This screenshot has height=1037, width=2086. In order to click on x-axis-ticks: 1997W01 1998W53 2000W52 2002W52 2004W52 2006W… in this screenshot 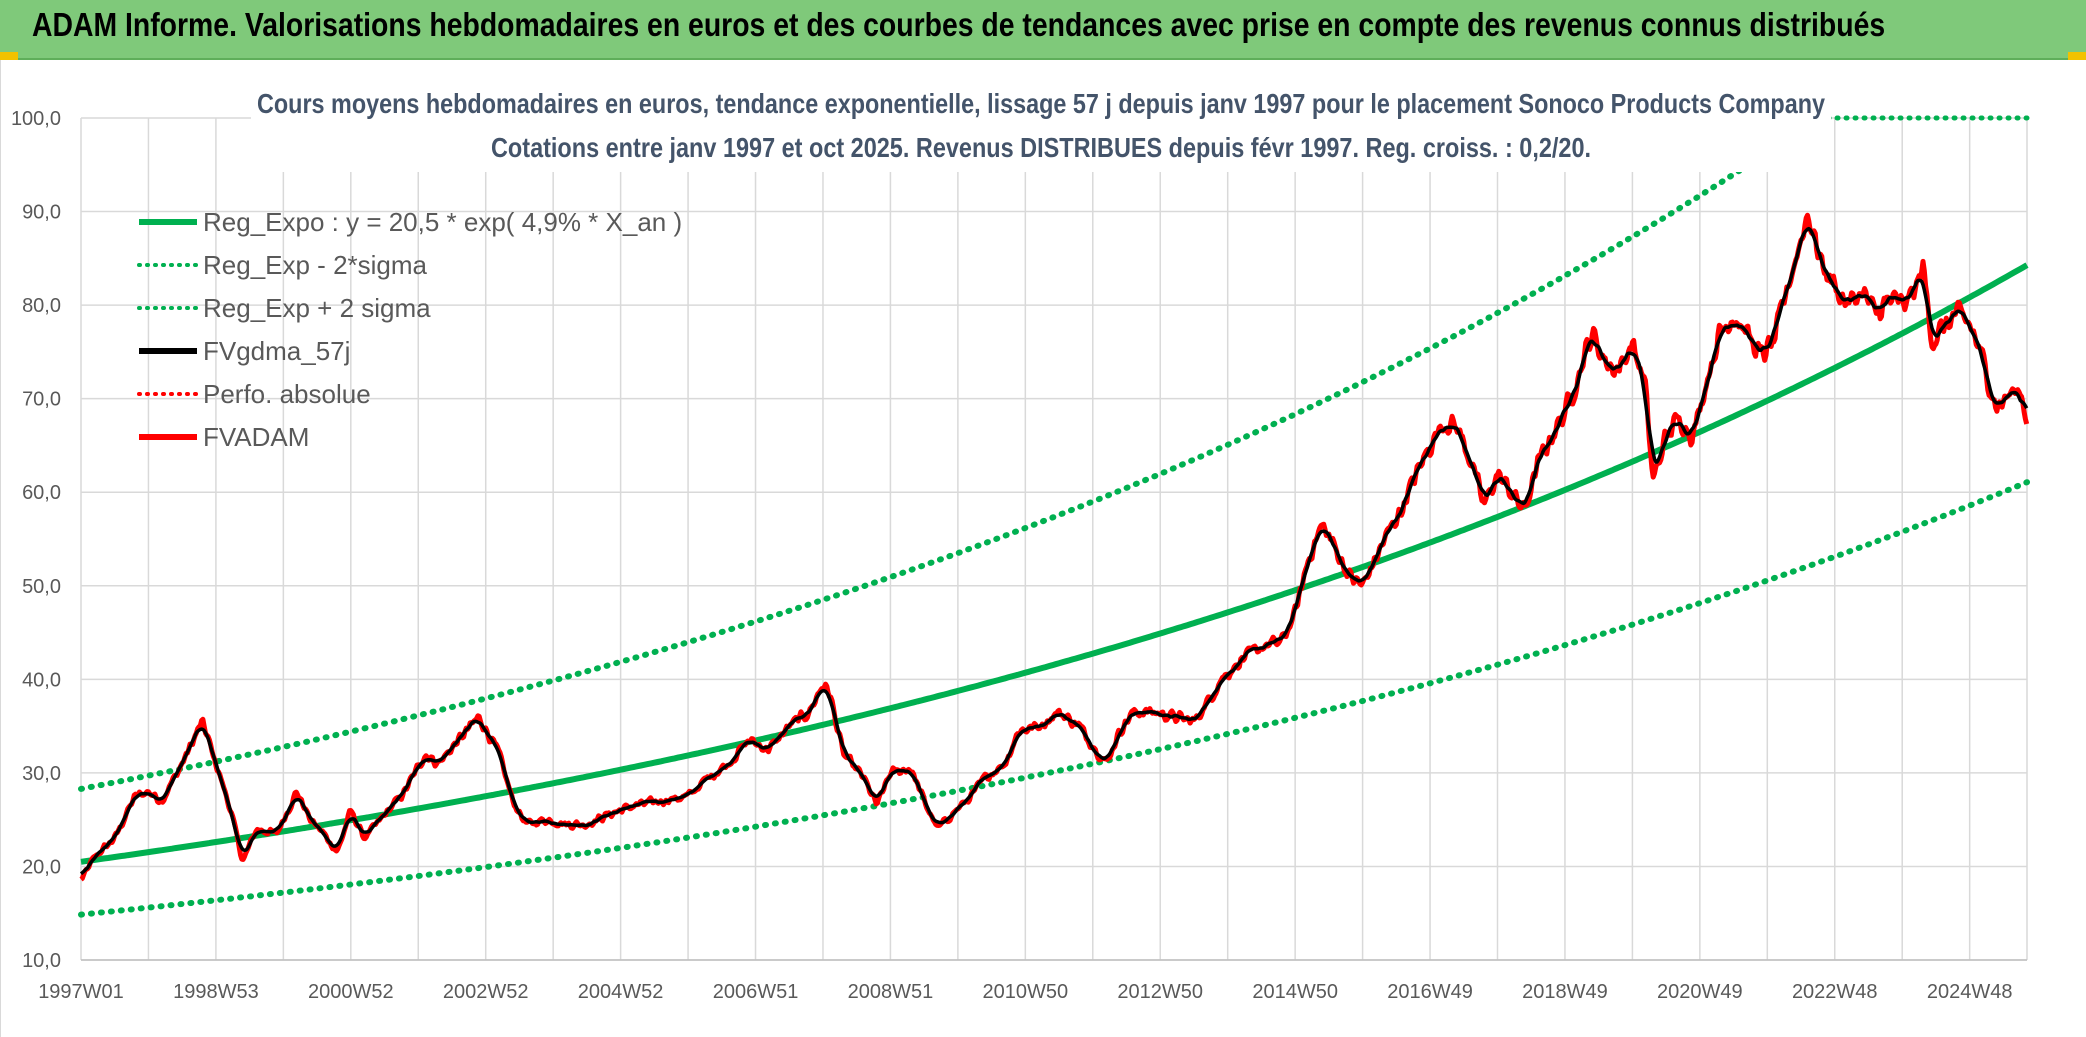, I will do `click(1025, 992)`.